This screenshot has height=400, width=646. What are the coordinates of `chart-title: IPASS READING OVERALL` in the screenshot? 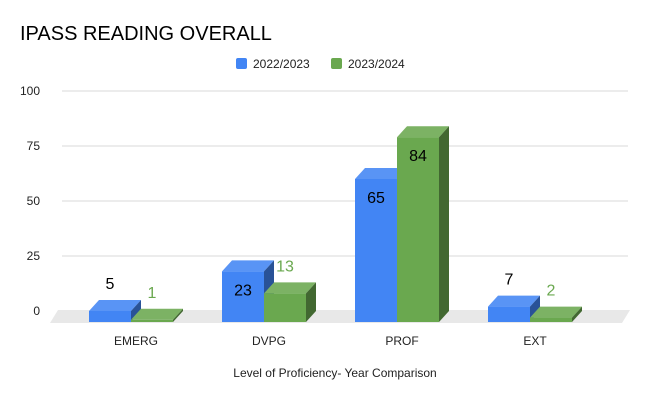 It's located at (146, 34).